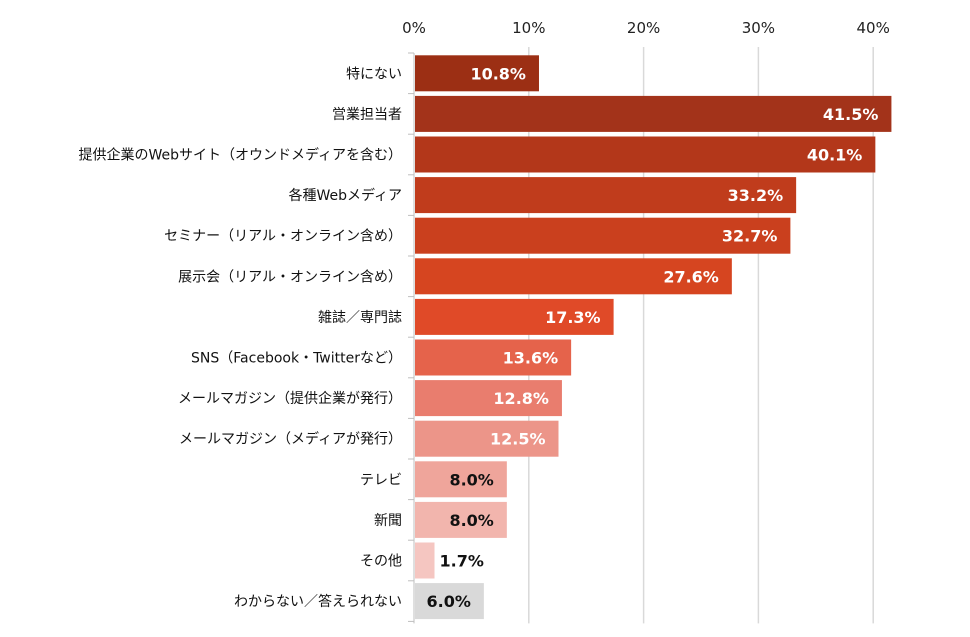  What do you see at coordinates (290, 398) in the screenshot?
I see `category-label: メールマガジン（提供企業が発行）` at bounding box center [290, 398].